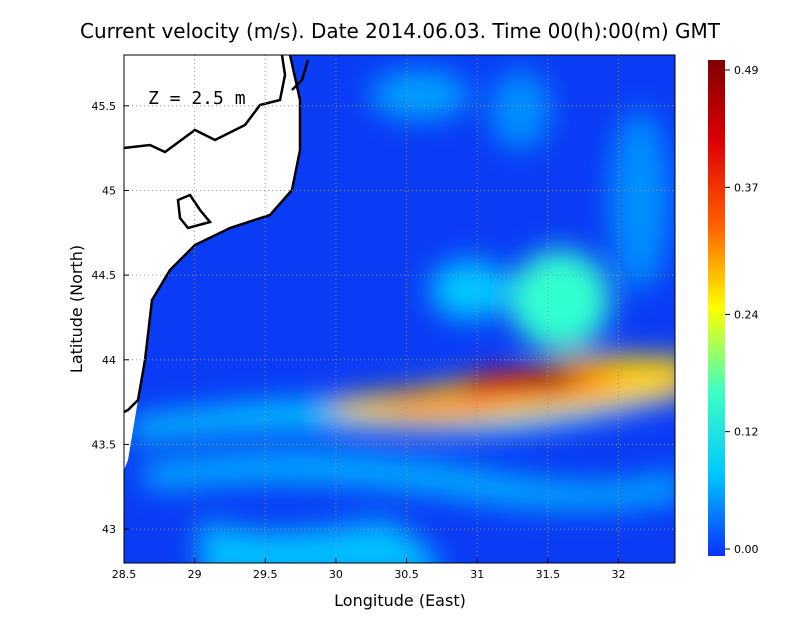 The width and height of the screenshot is (800, 622). What do you see at coordinates (746, 187) in the screenshot?
I see `colorbar-tick-label: 0.37` at bounding box center [746, 187].